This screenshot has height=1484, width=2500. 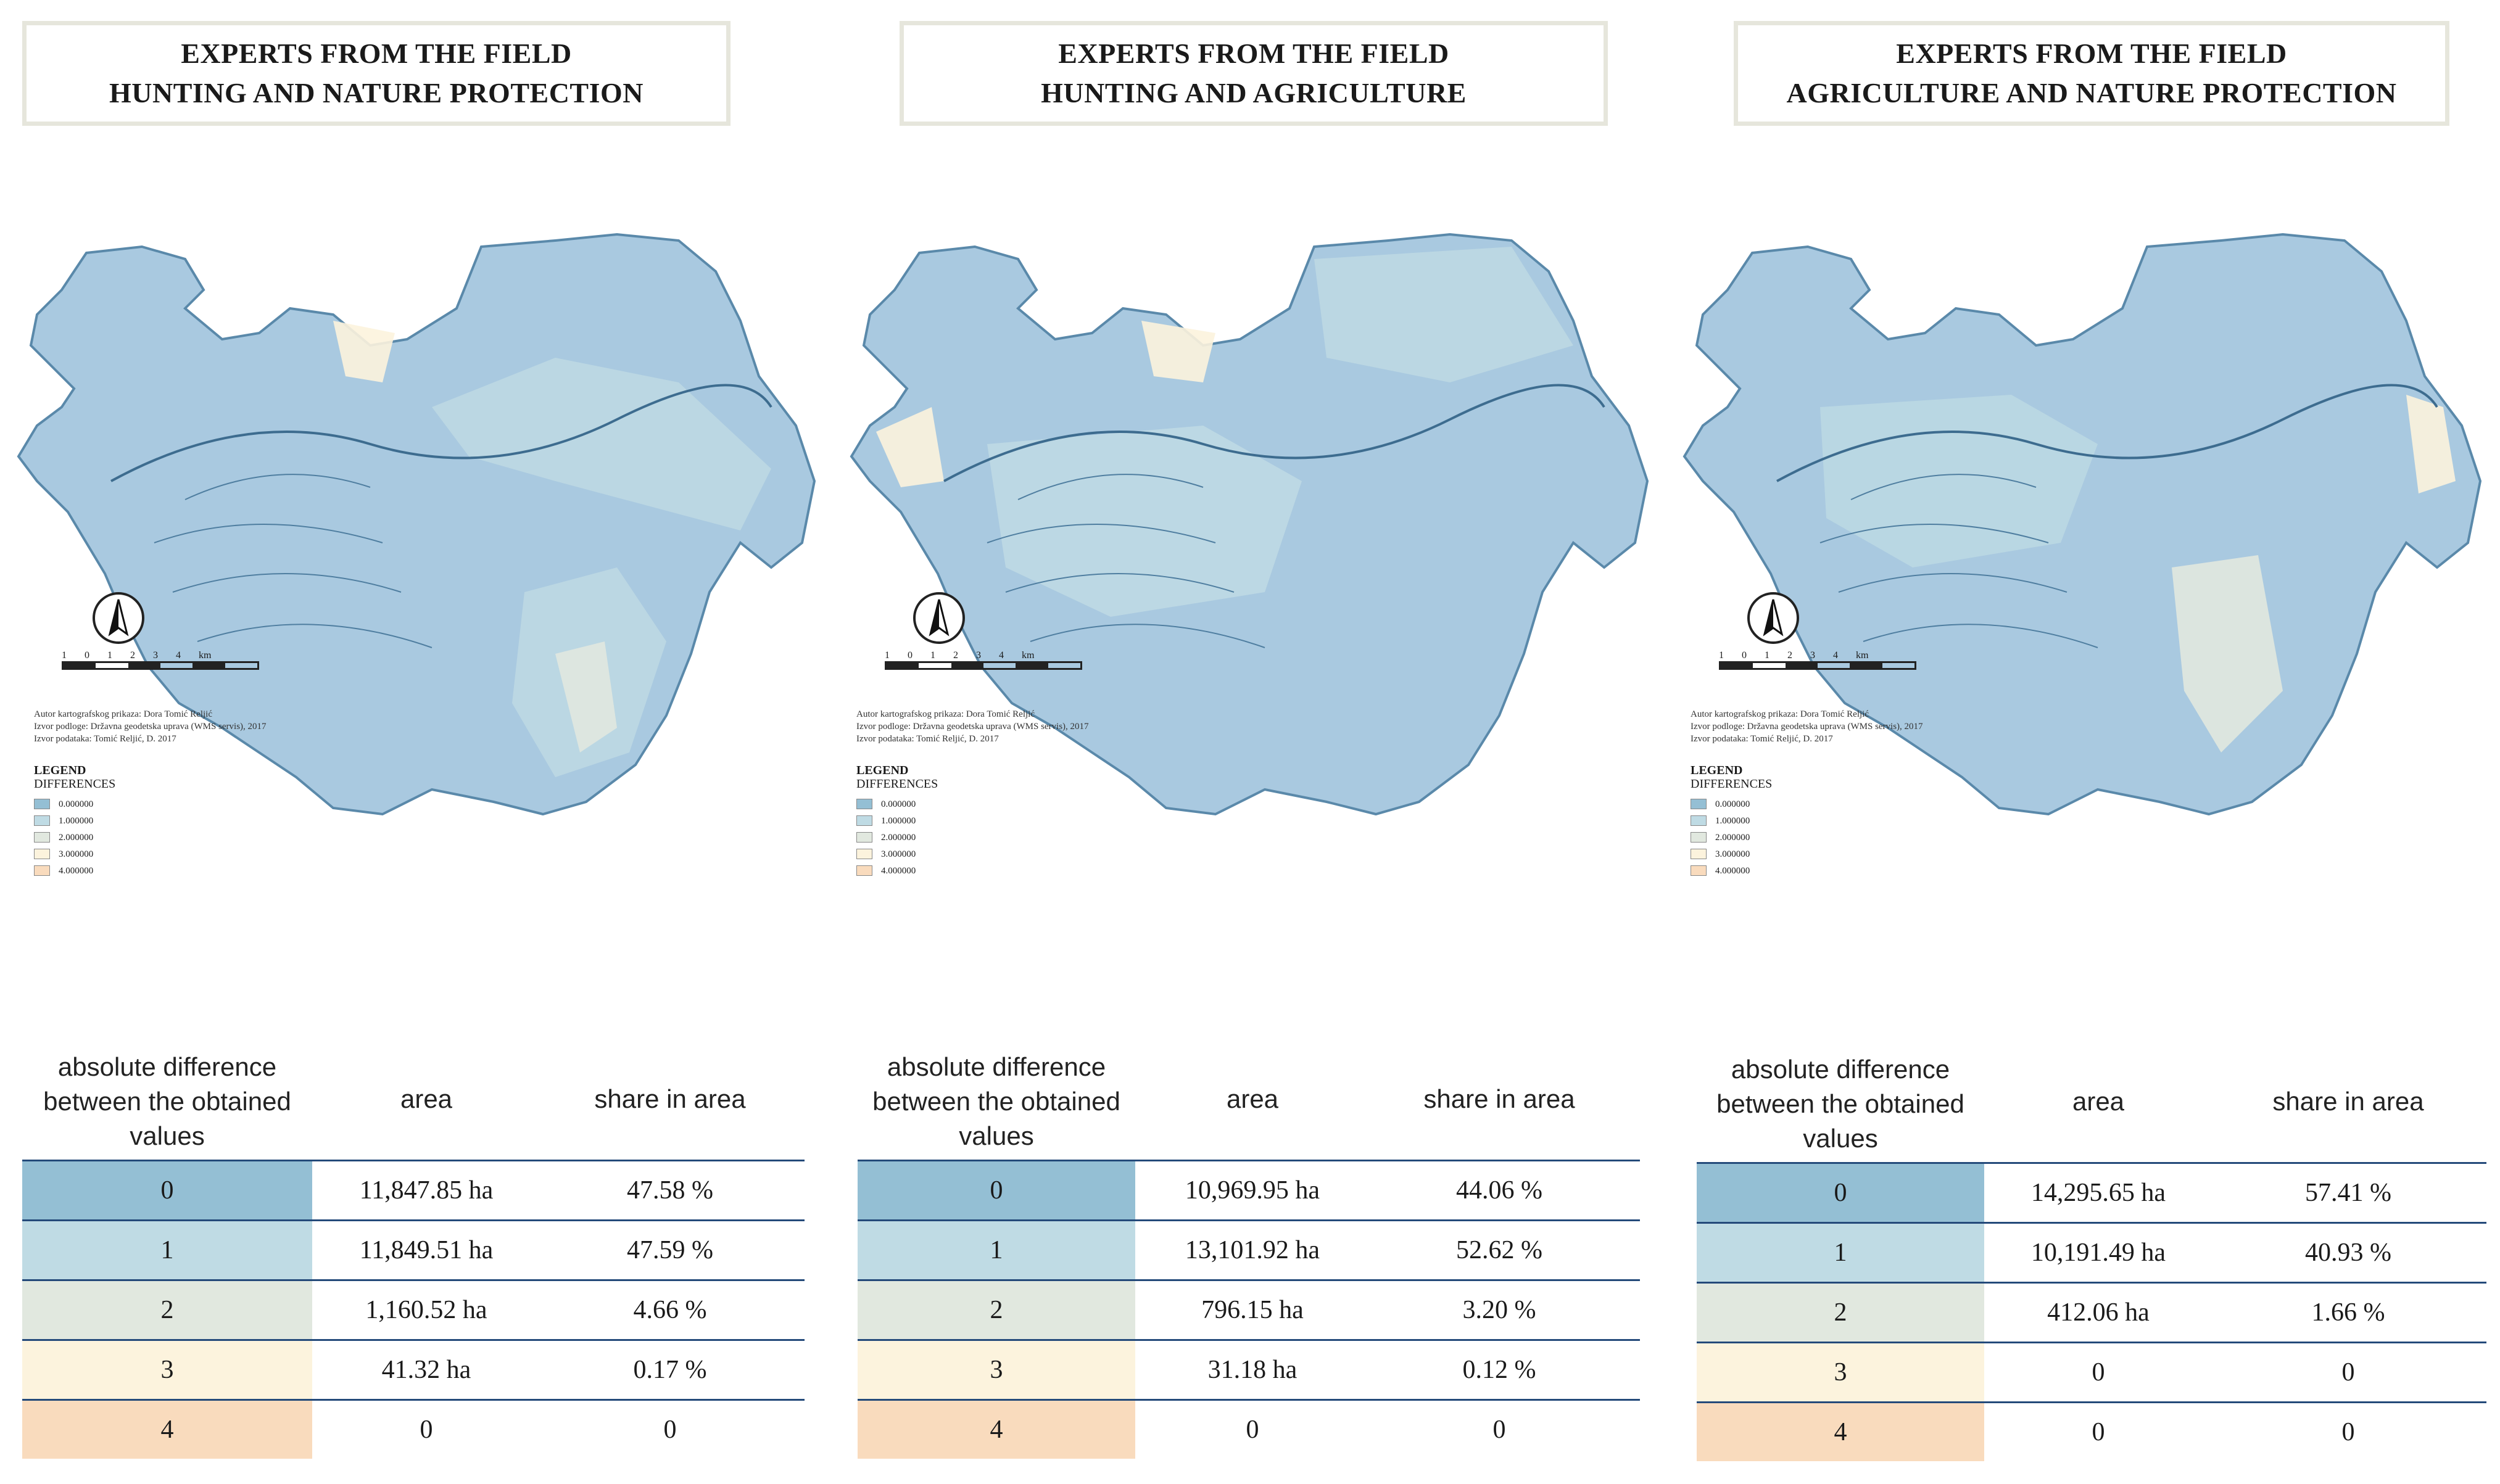 What do you see at coordinates (1001, 655) in the screenshot?
I see `scale-tick: 4` at bounding box center [1001, 655].